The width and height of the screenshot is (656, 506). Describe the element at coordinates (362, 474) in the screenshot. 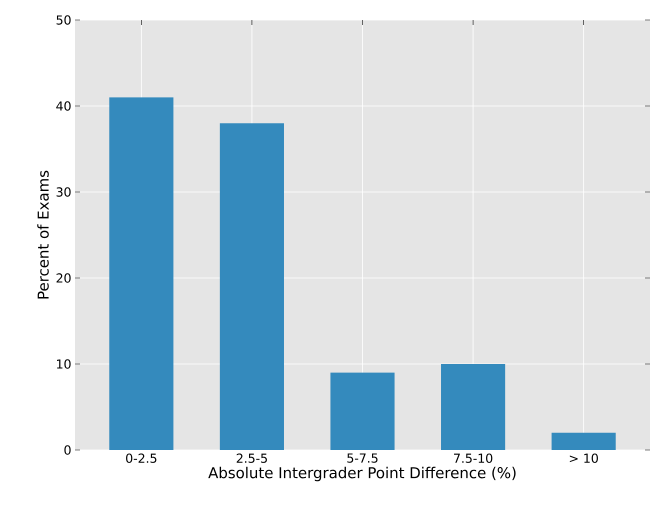

I see `x-axis-title: Absolute Intergrader Point Difference (%)` at that location.